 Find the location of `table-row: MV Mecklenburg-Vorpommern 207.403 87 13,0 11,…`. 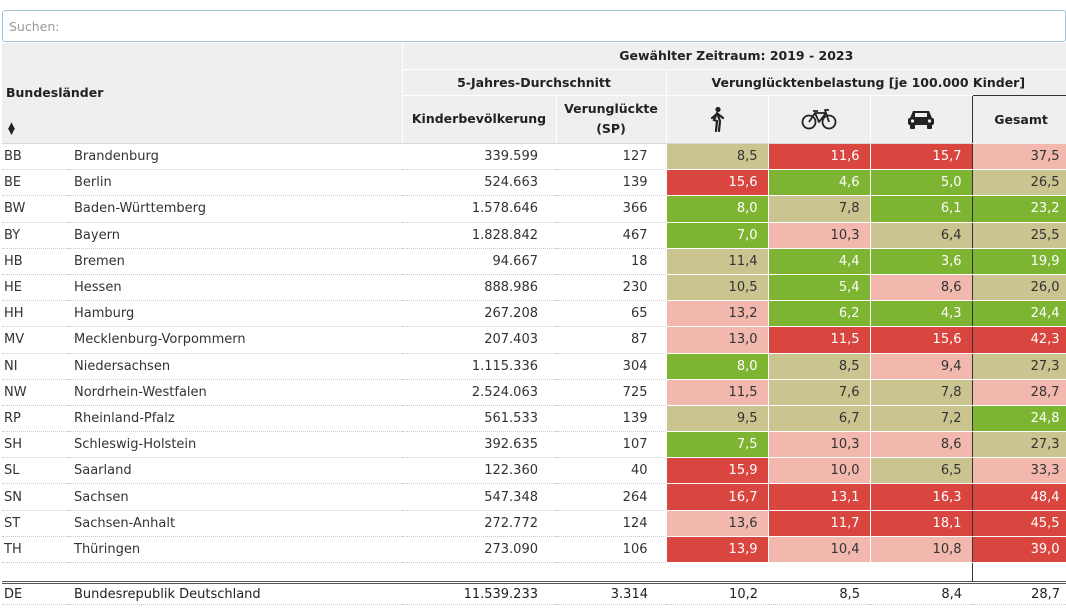

table-row: MV Mecklenburg-Vorpommern 207.403 87 13,0 11,… is located at coordinates (534, 340).